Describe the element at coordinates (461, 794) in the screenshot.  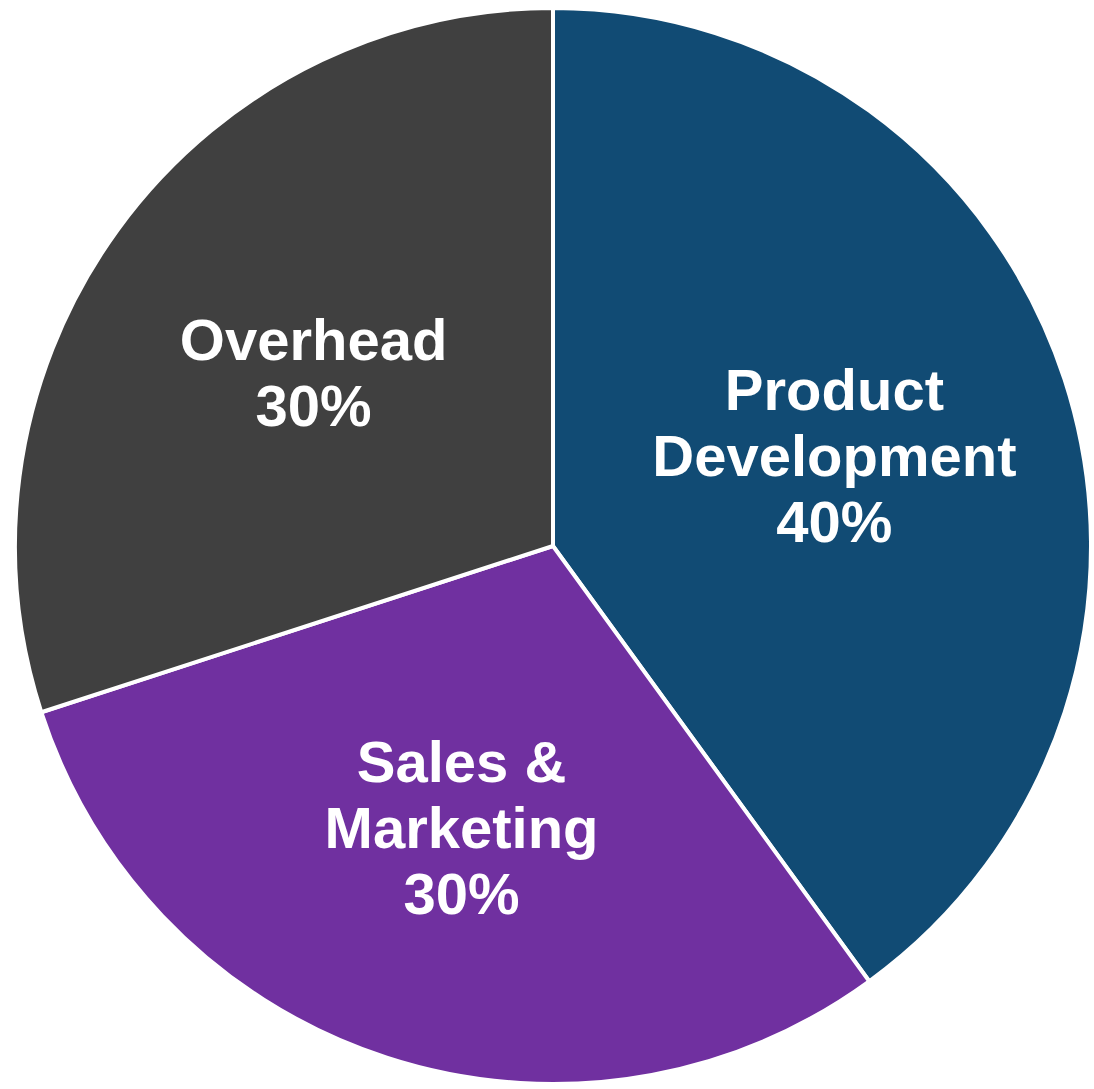
I see `slice-label: Sales & Marketing` at that location.